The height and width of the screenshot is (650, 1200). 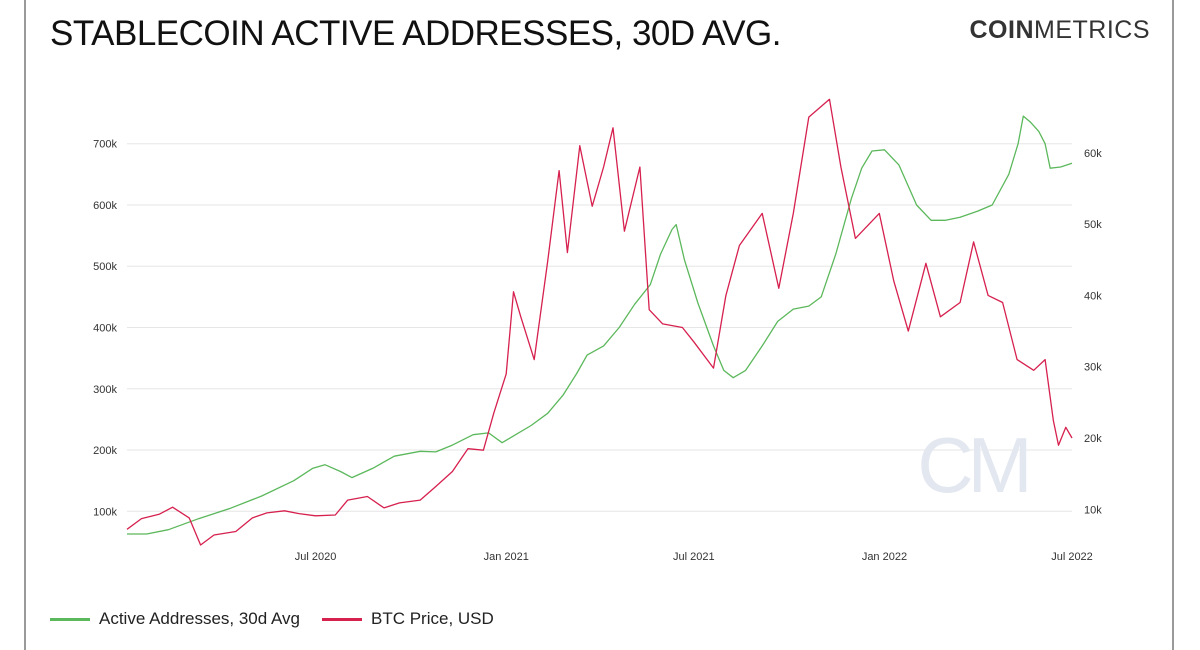 What do you see at coordinates (1093, 439) in the screenshot?
I see `y-right-tick-label: 20k` at bounding box center [1093, 439].